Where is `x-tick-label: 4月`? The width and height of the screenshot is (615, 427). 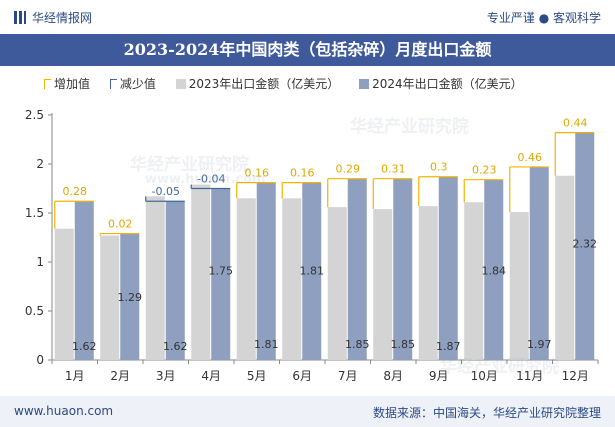 x-tick-label: 4月 is located at coordinates (211, 376).